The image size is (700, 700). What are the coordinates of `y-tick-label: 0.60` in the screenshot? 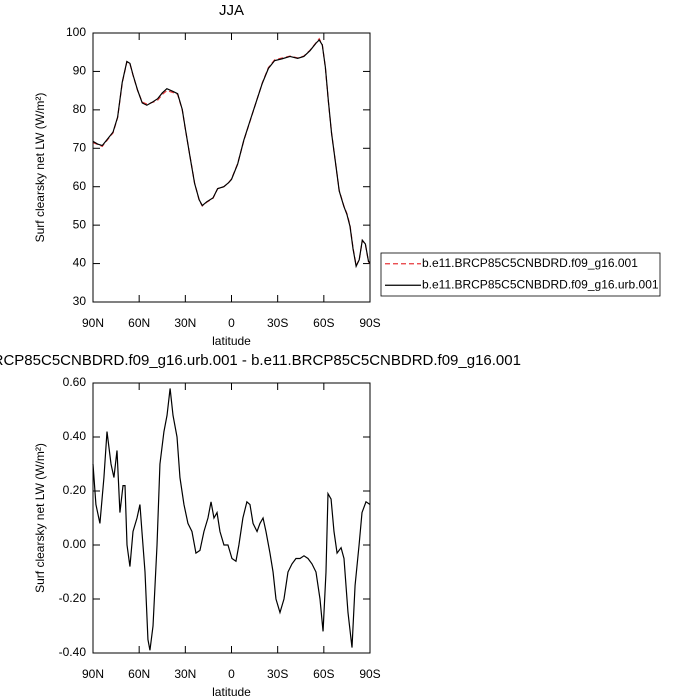 It's located at (75, 382).